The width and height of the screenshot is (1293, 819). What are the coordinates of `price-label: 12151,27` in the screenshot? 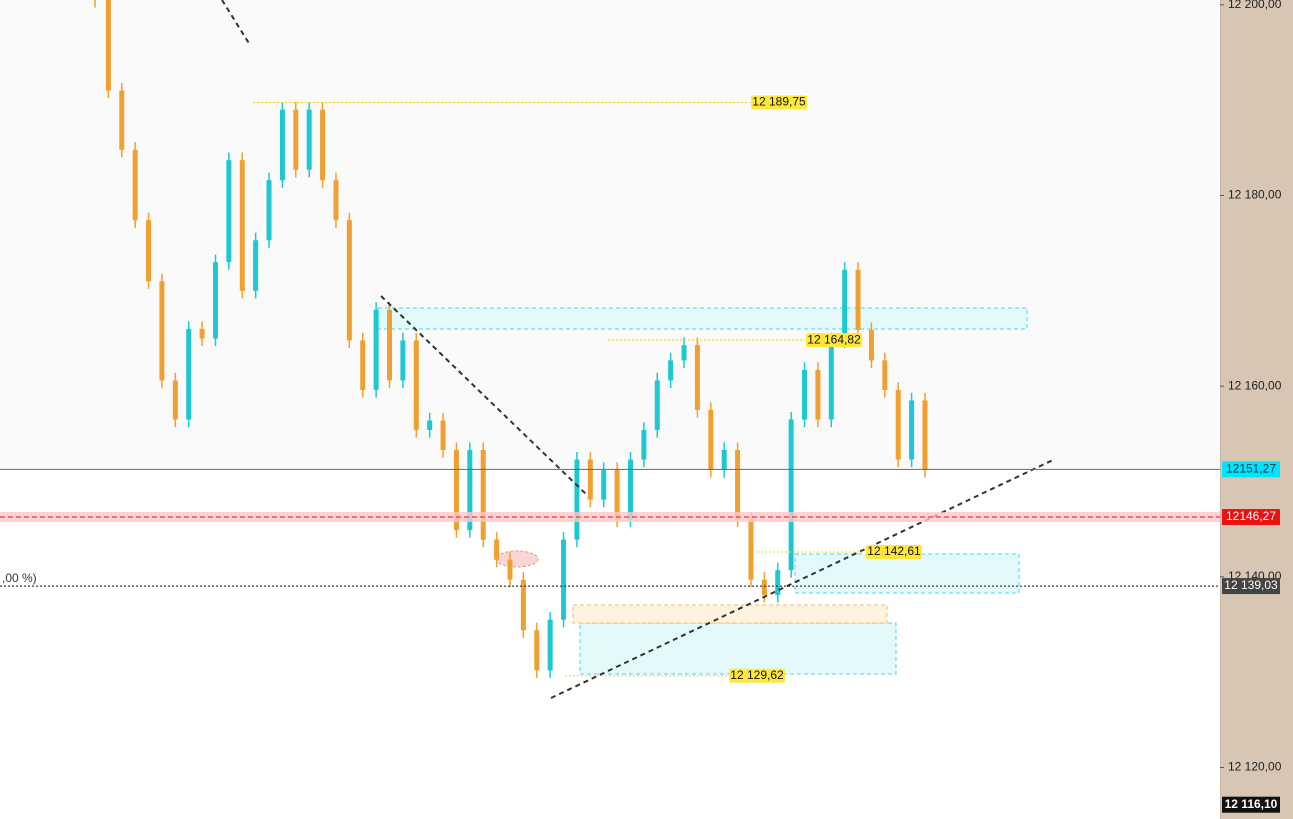 It's located at (1251, 469).